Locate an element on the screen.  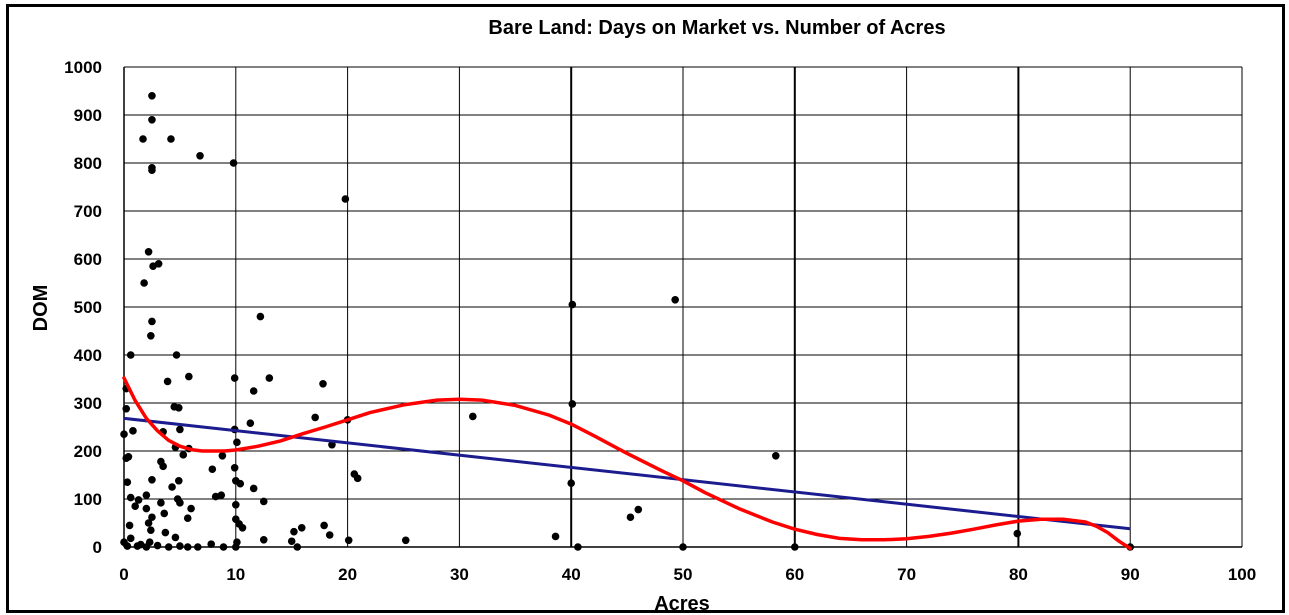
y-tick-label: 100 is located at coordinates (88, 499).